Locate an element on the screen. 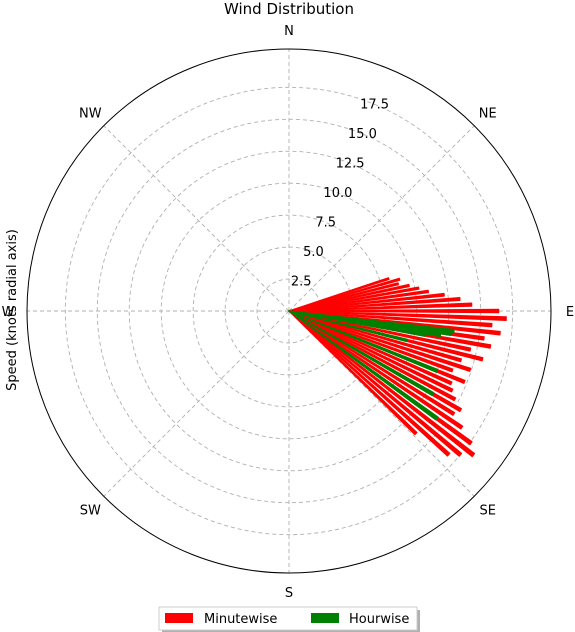 The image size is (575, 632). y-axis-label: Speed (knots radial axis) is located at coordinates (12, 310).